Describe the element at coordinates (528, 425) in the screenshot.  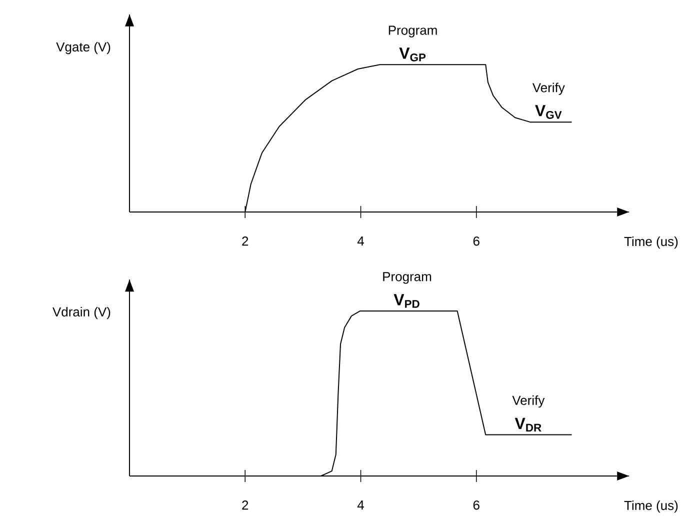
I see `annotation: V$_{DR}$` at that location.